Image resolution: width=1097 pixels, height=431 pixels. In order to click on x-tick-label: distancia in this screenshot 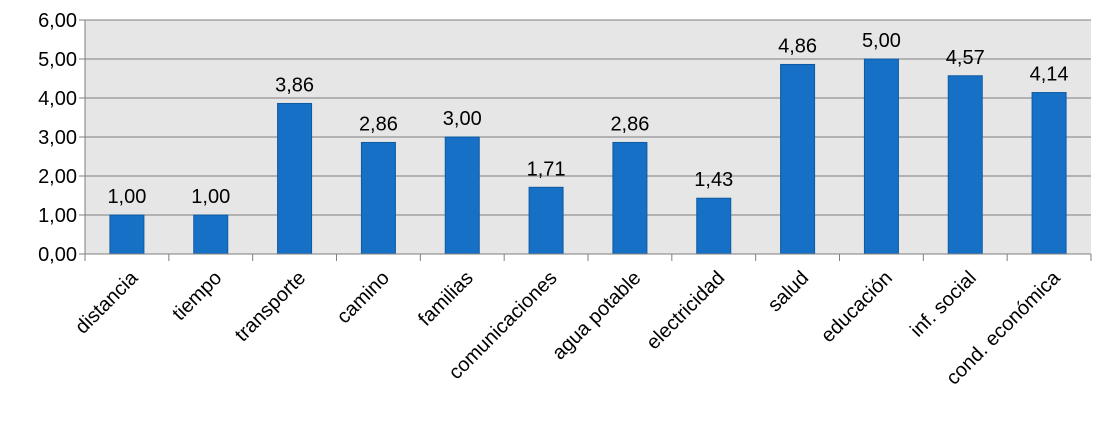, I will do `click(107, 302)`.